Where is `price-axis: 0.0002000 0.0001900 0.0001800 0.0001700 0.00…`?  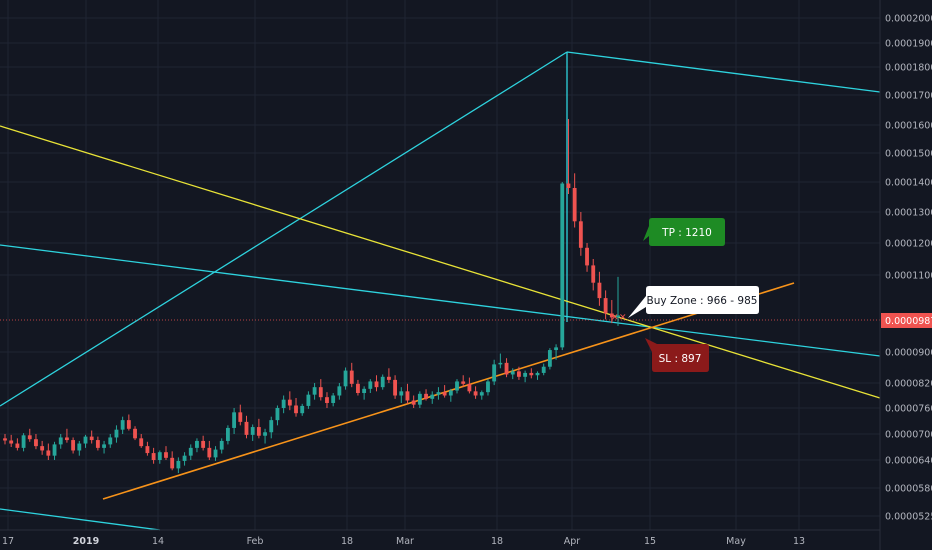 price-axis: 0.0002000 0.0001900 0.0001800 0.0001700 0.00… is located at coordinates (905, 275).